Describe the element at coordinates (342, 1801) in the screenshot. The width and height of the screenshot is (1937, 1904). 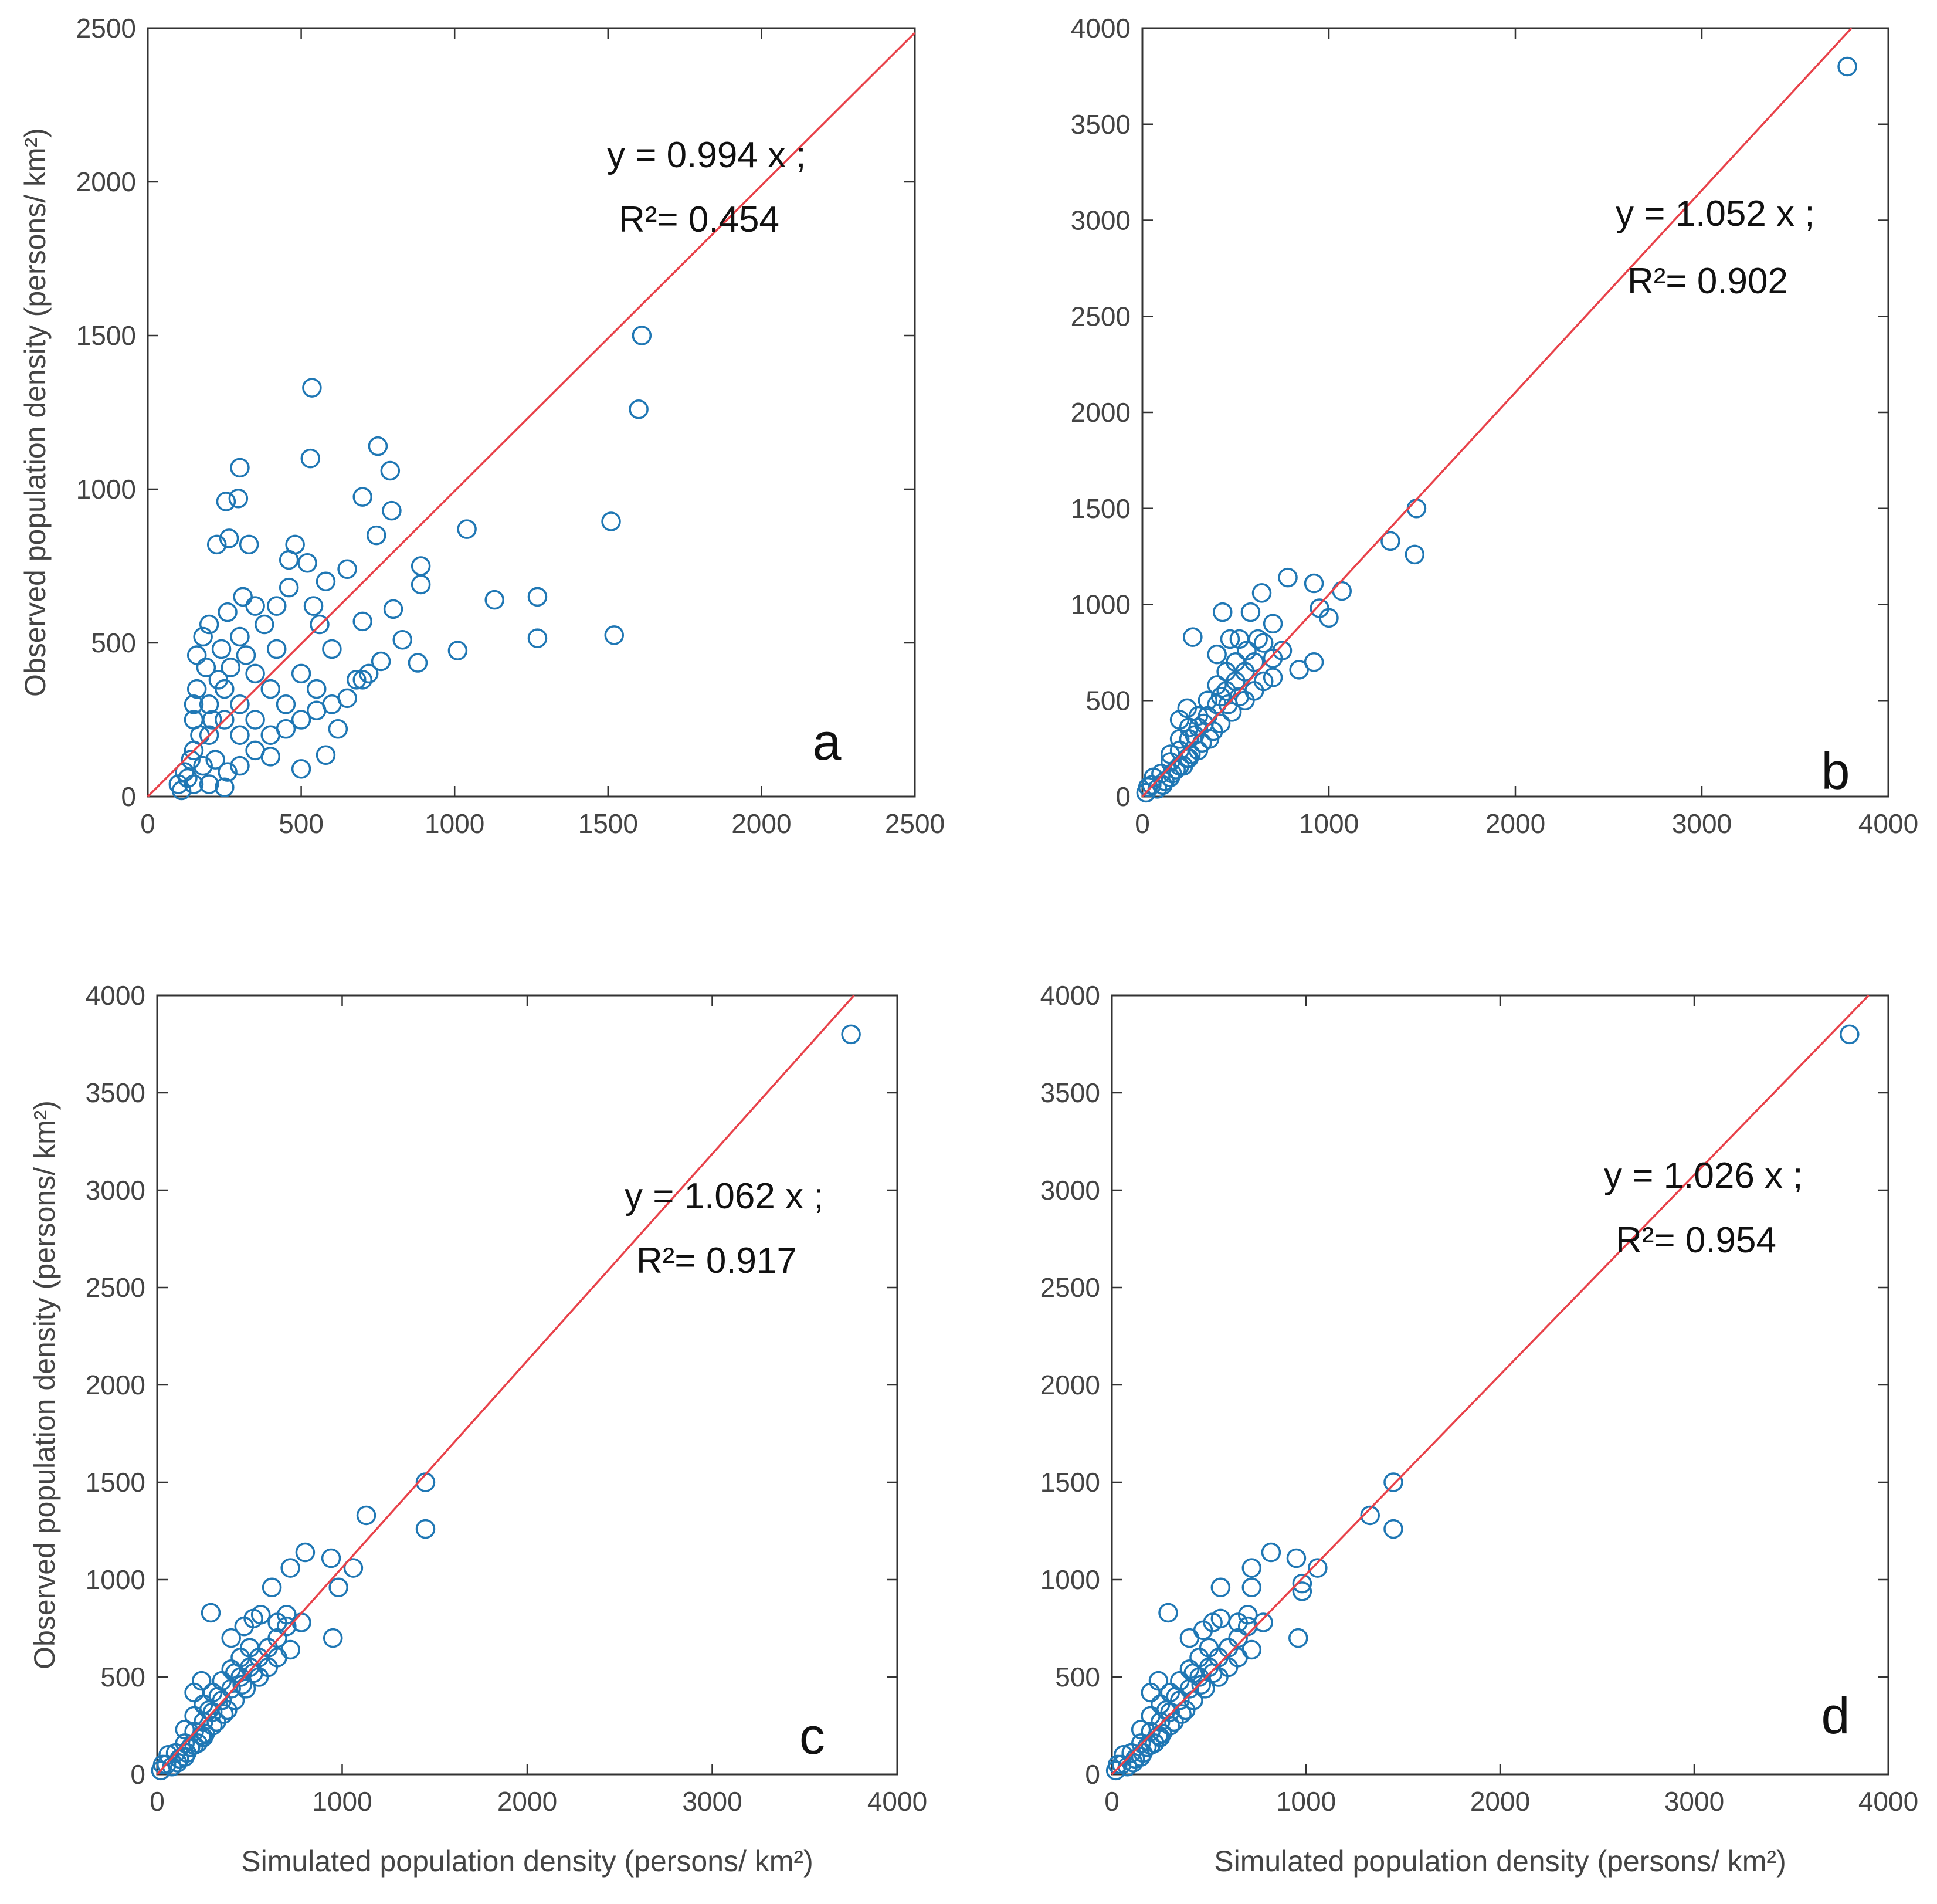
I see `x-tick-label: 1000` at that location.